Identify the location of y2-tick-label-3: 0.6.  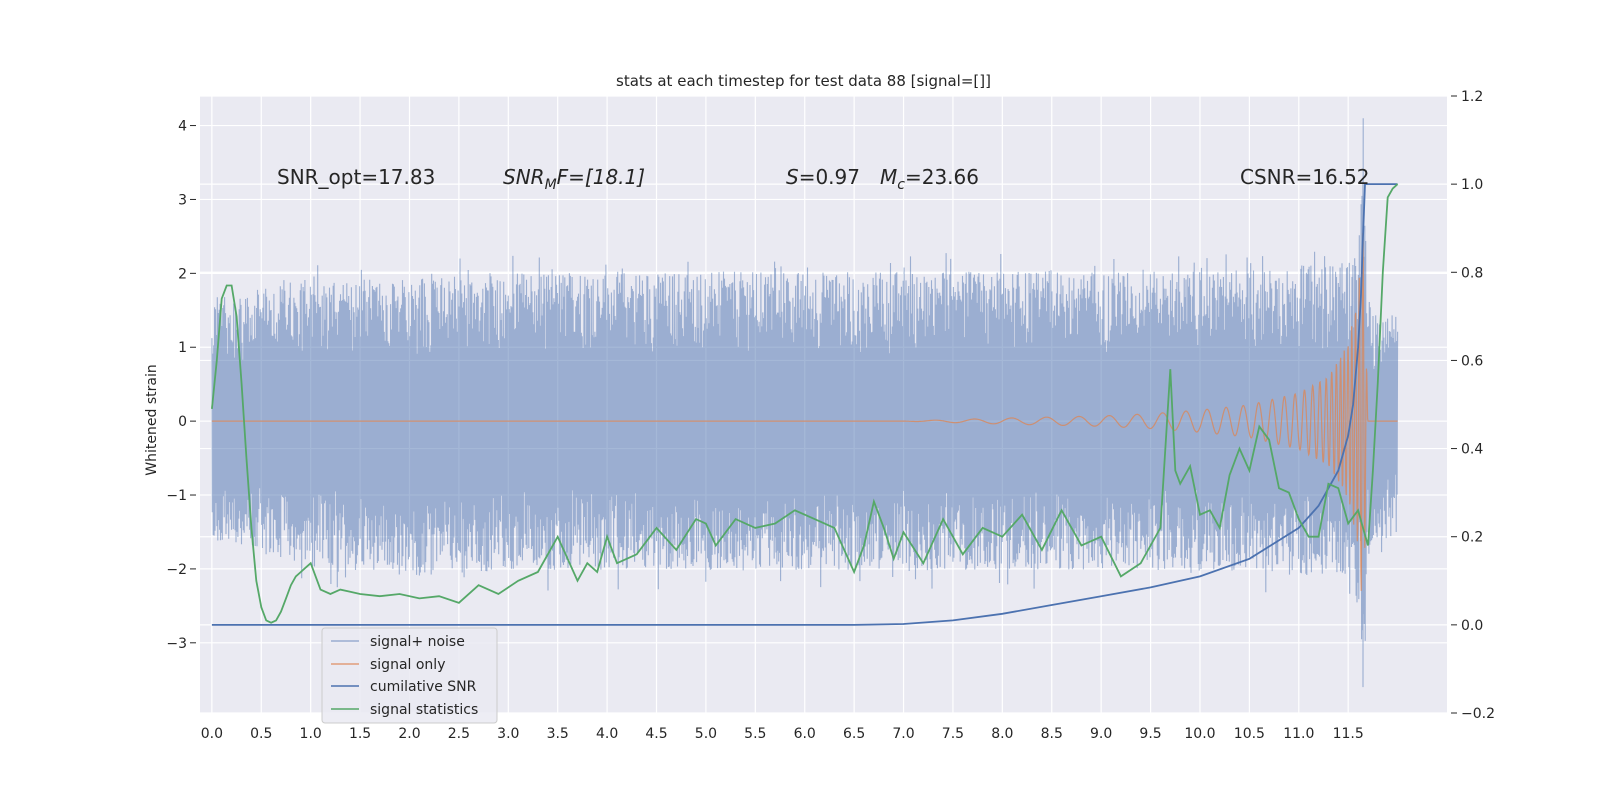
(1472, 361).